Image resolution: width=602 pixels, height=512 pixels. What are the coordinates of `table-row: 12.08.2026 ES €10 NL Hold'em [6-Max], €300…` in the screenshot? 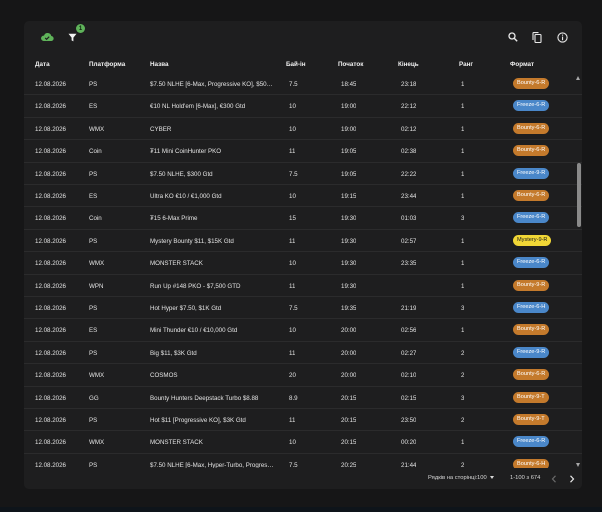 It's located at (303, 106).